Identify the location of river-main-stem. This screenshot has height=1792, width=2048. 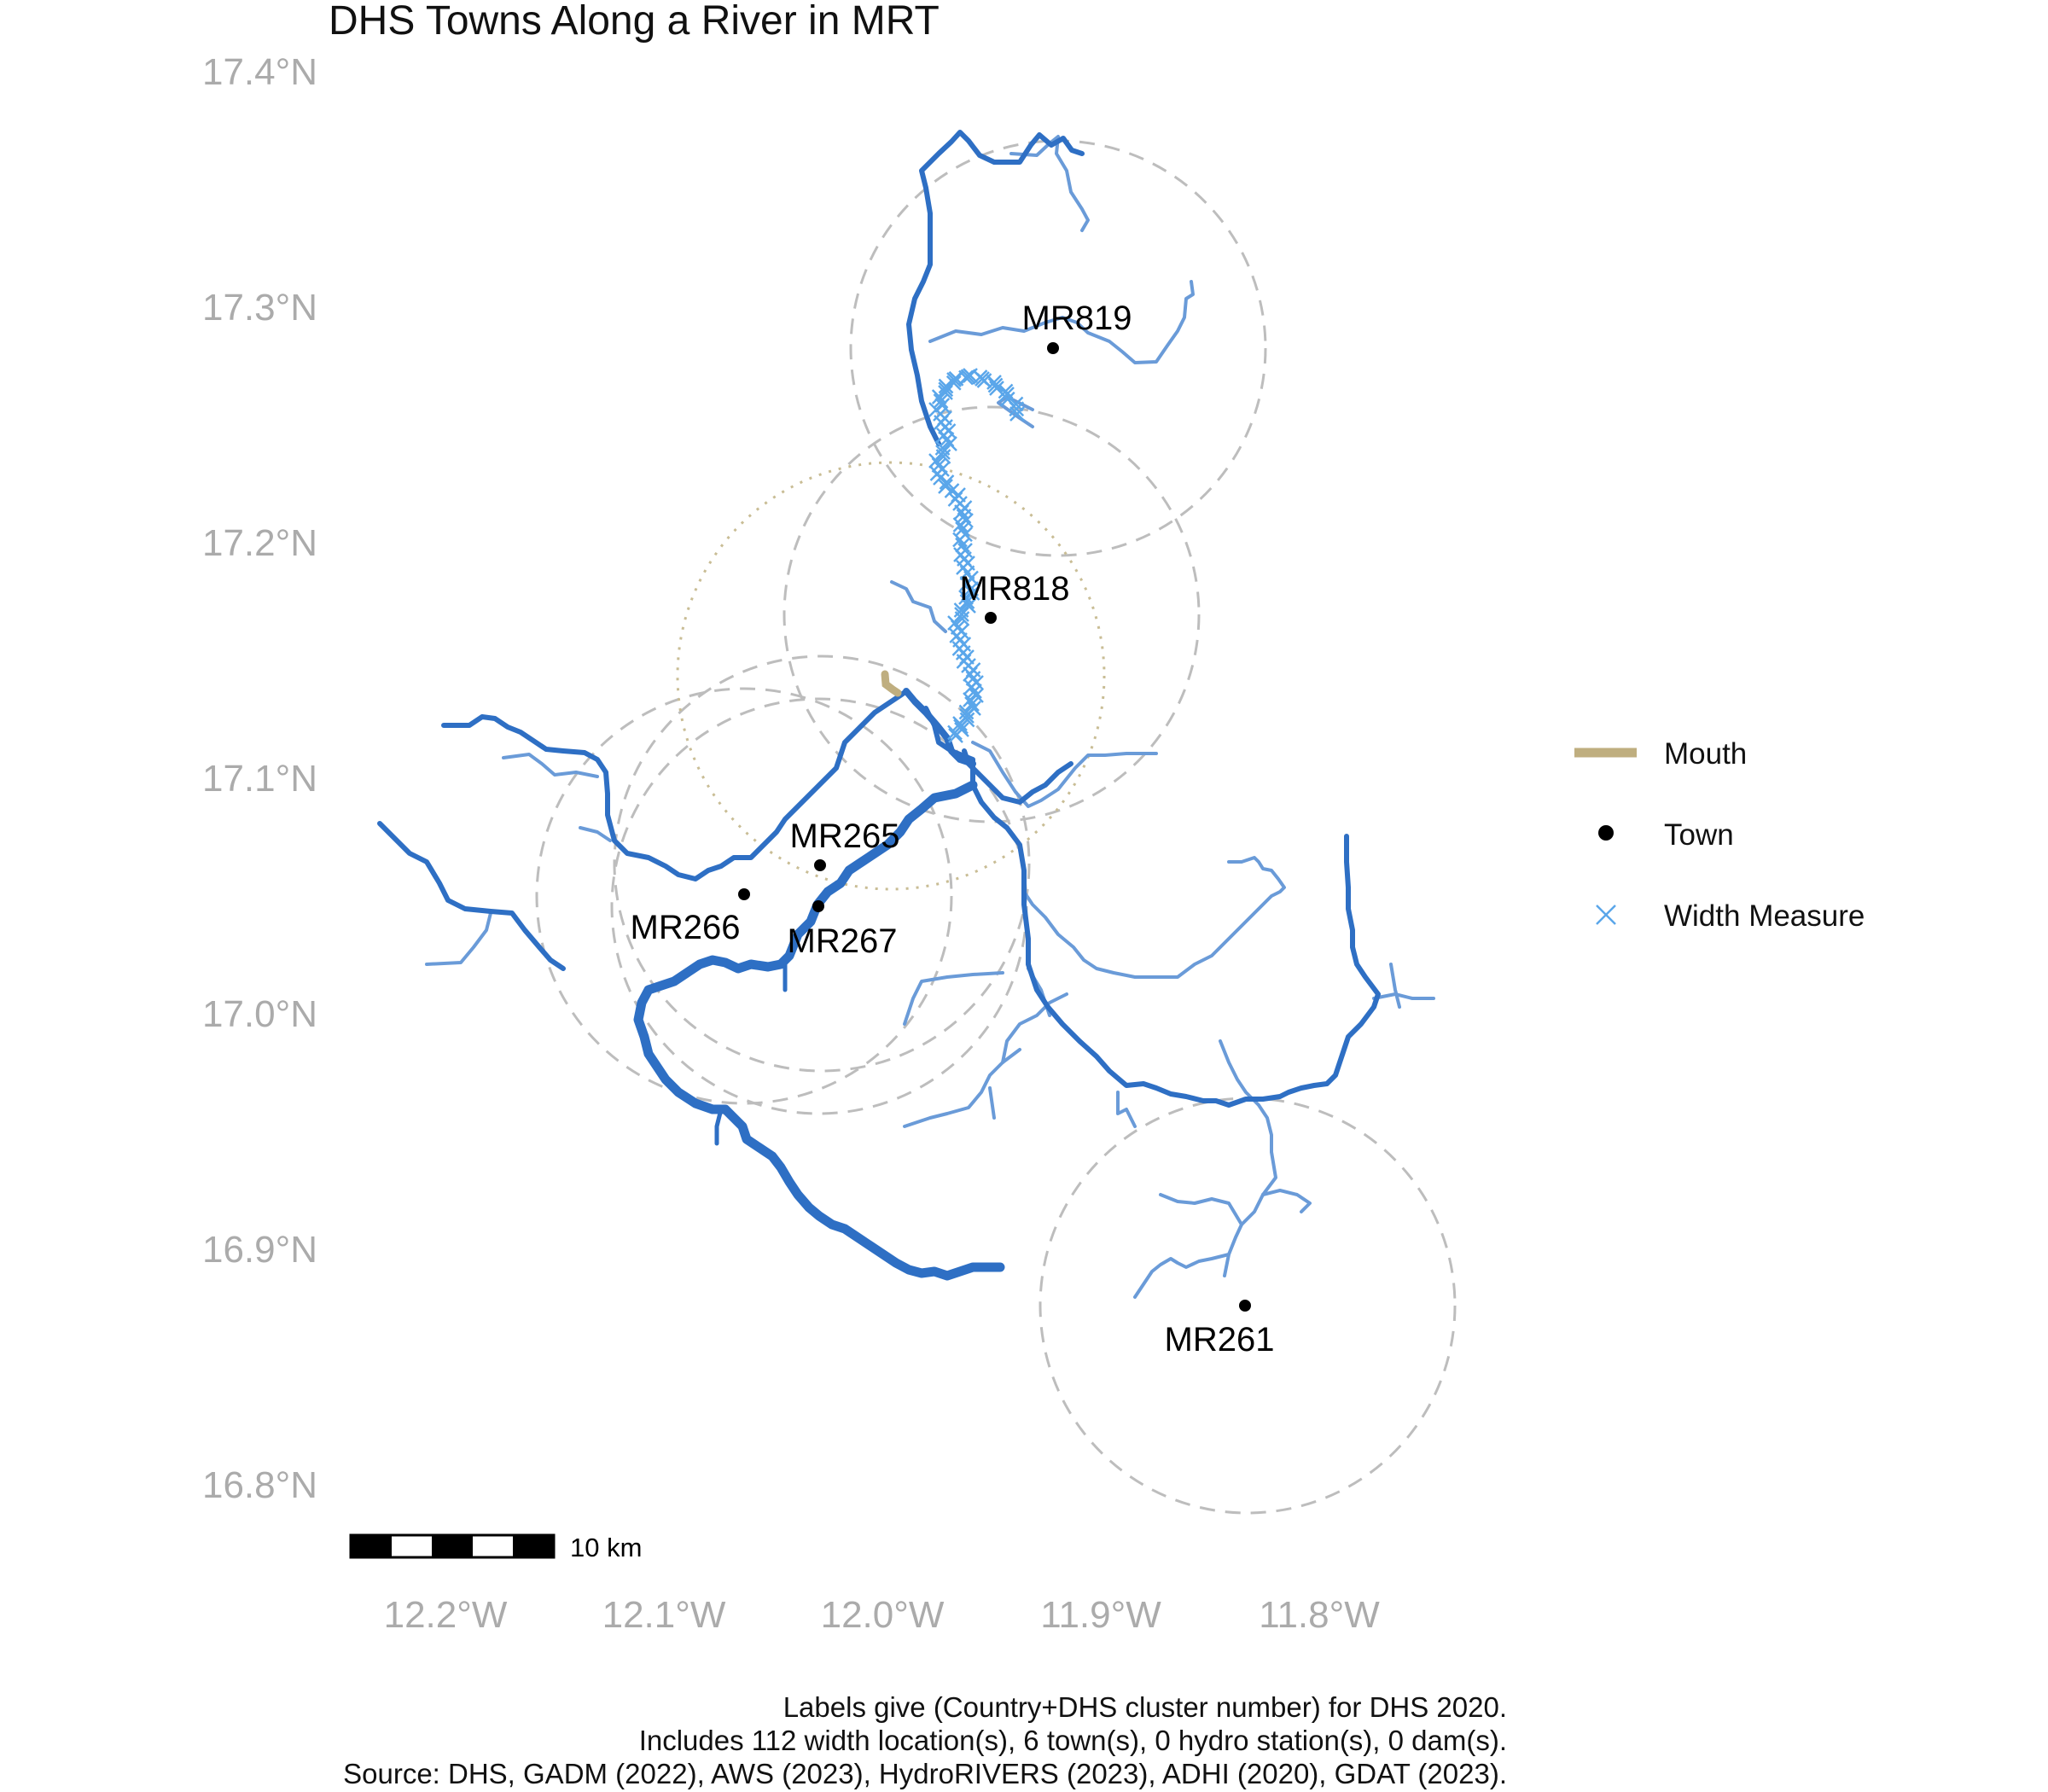
(819, 1030).